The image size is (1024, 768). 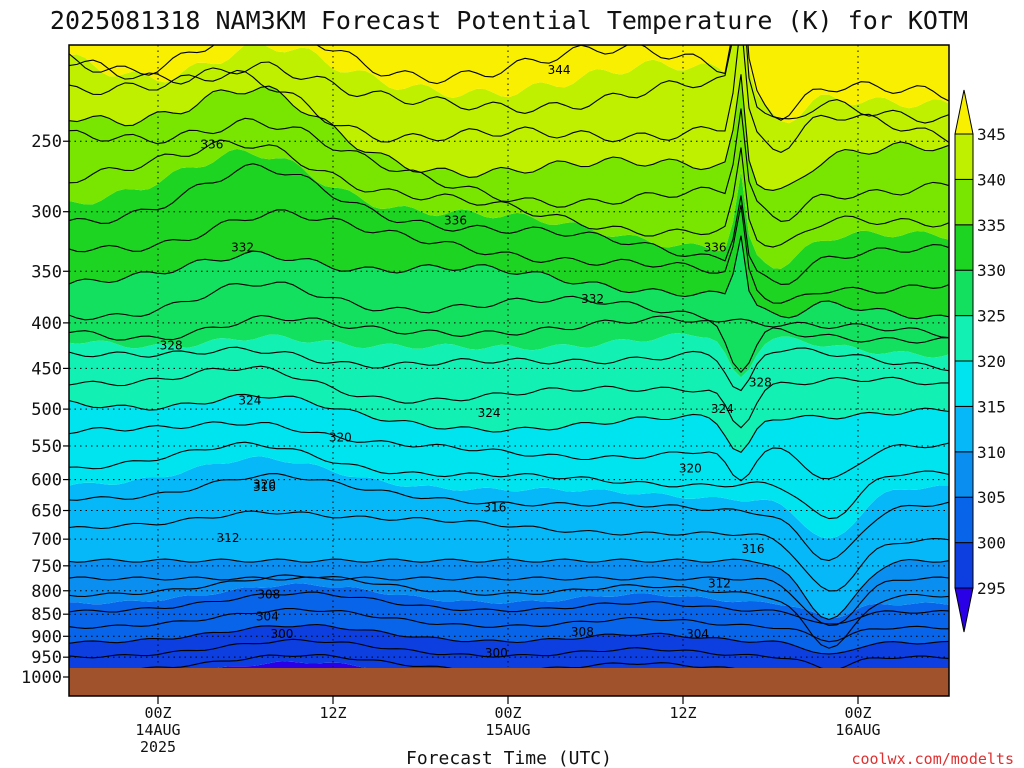 What do you see at coordinates (509, 758) in the screenshot?
I see `x-axis-label: Forecast Time (UTC)` at bounding box center [509, 758].